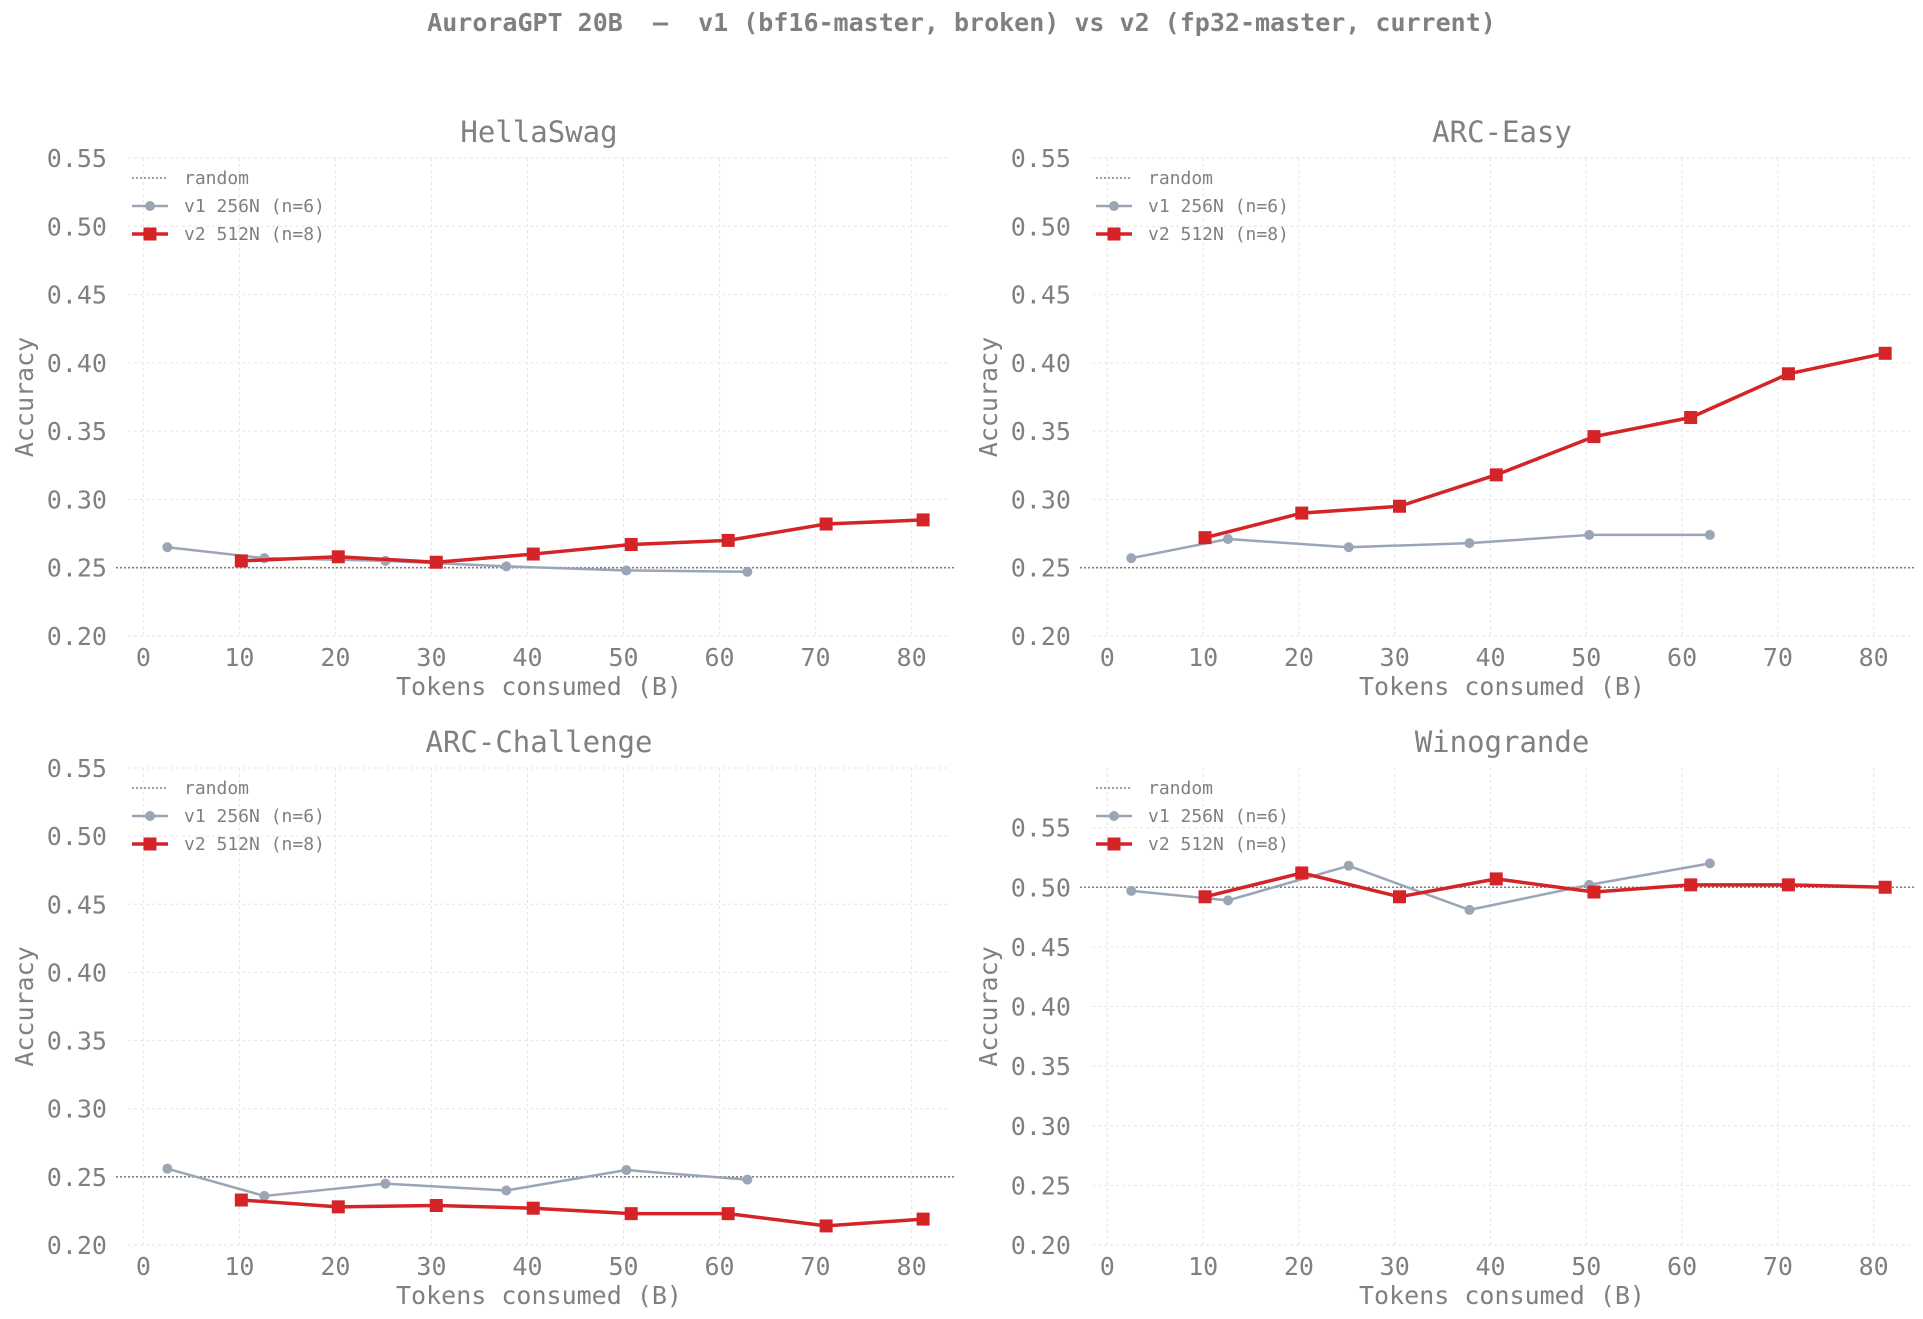  Describe the element at coordinates (457, 559) in the screenshot. I see `series-line-v1` at that location.